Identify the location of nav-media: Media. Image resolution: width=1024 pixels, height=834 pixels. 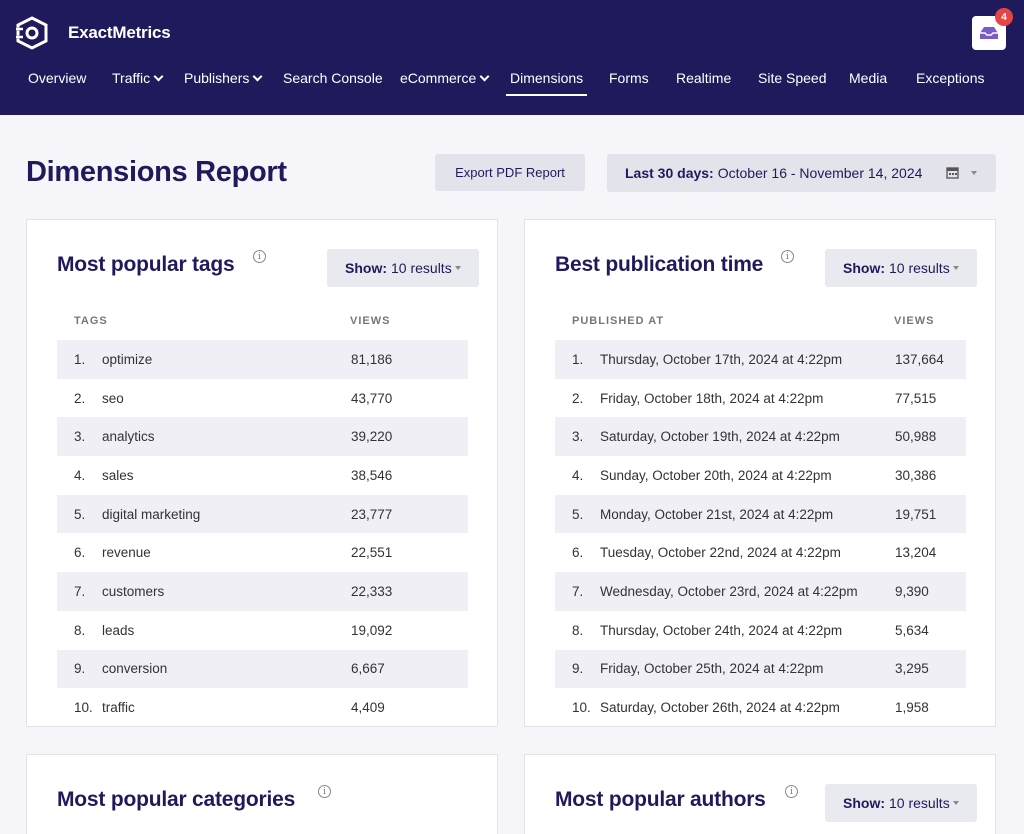
(868, 81).